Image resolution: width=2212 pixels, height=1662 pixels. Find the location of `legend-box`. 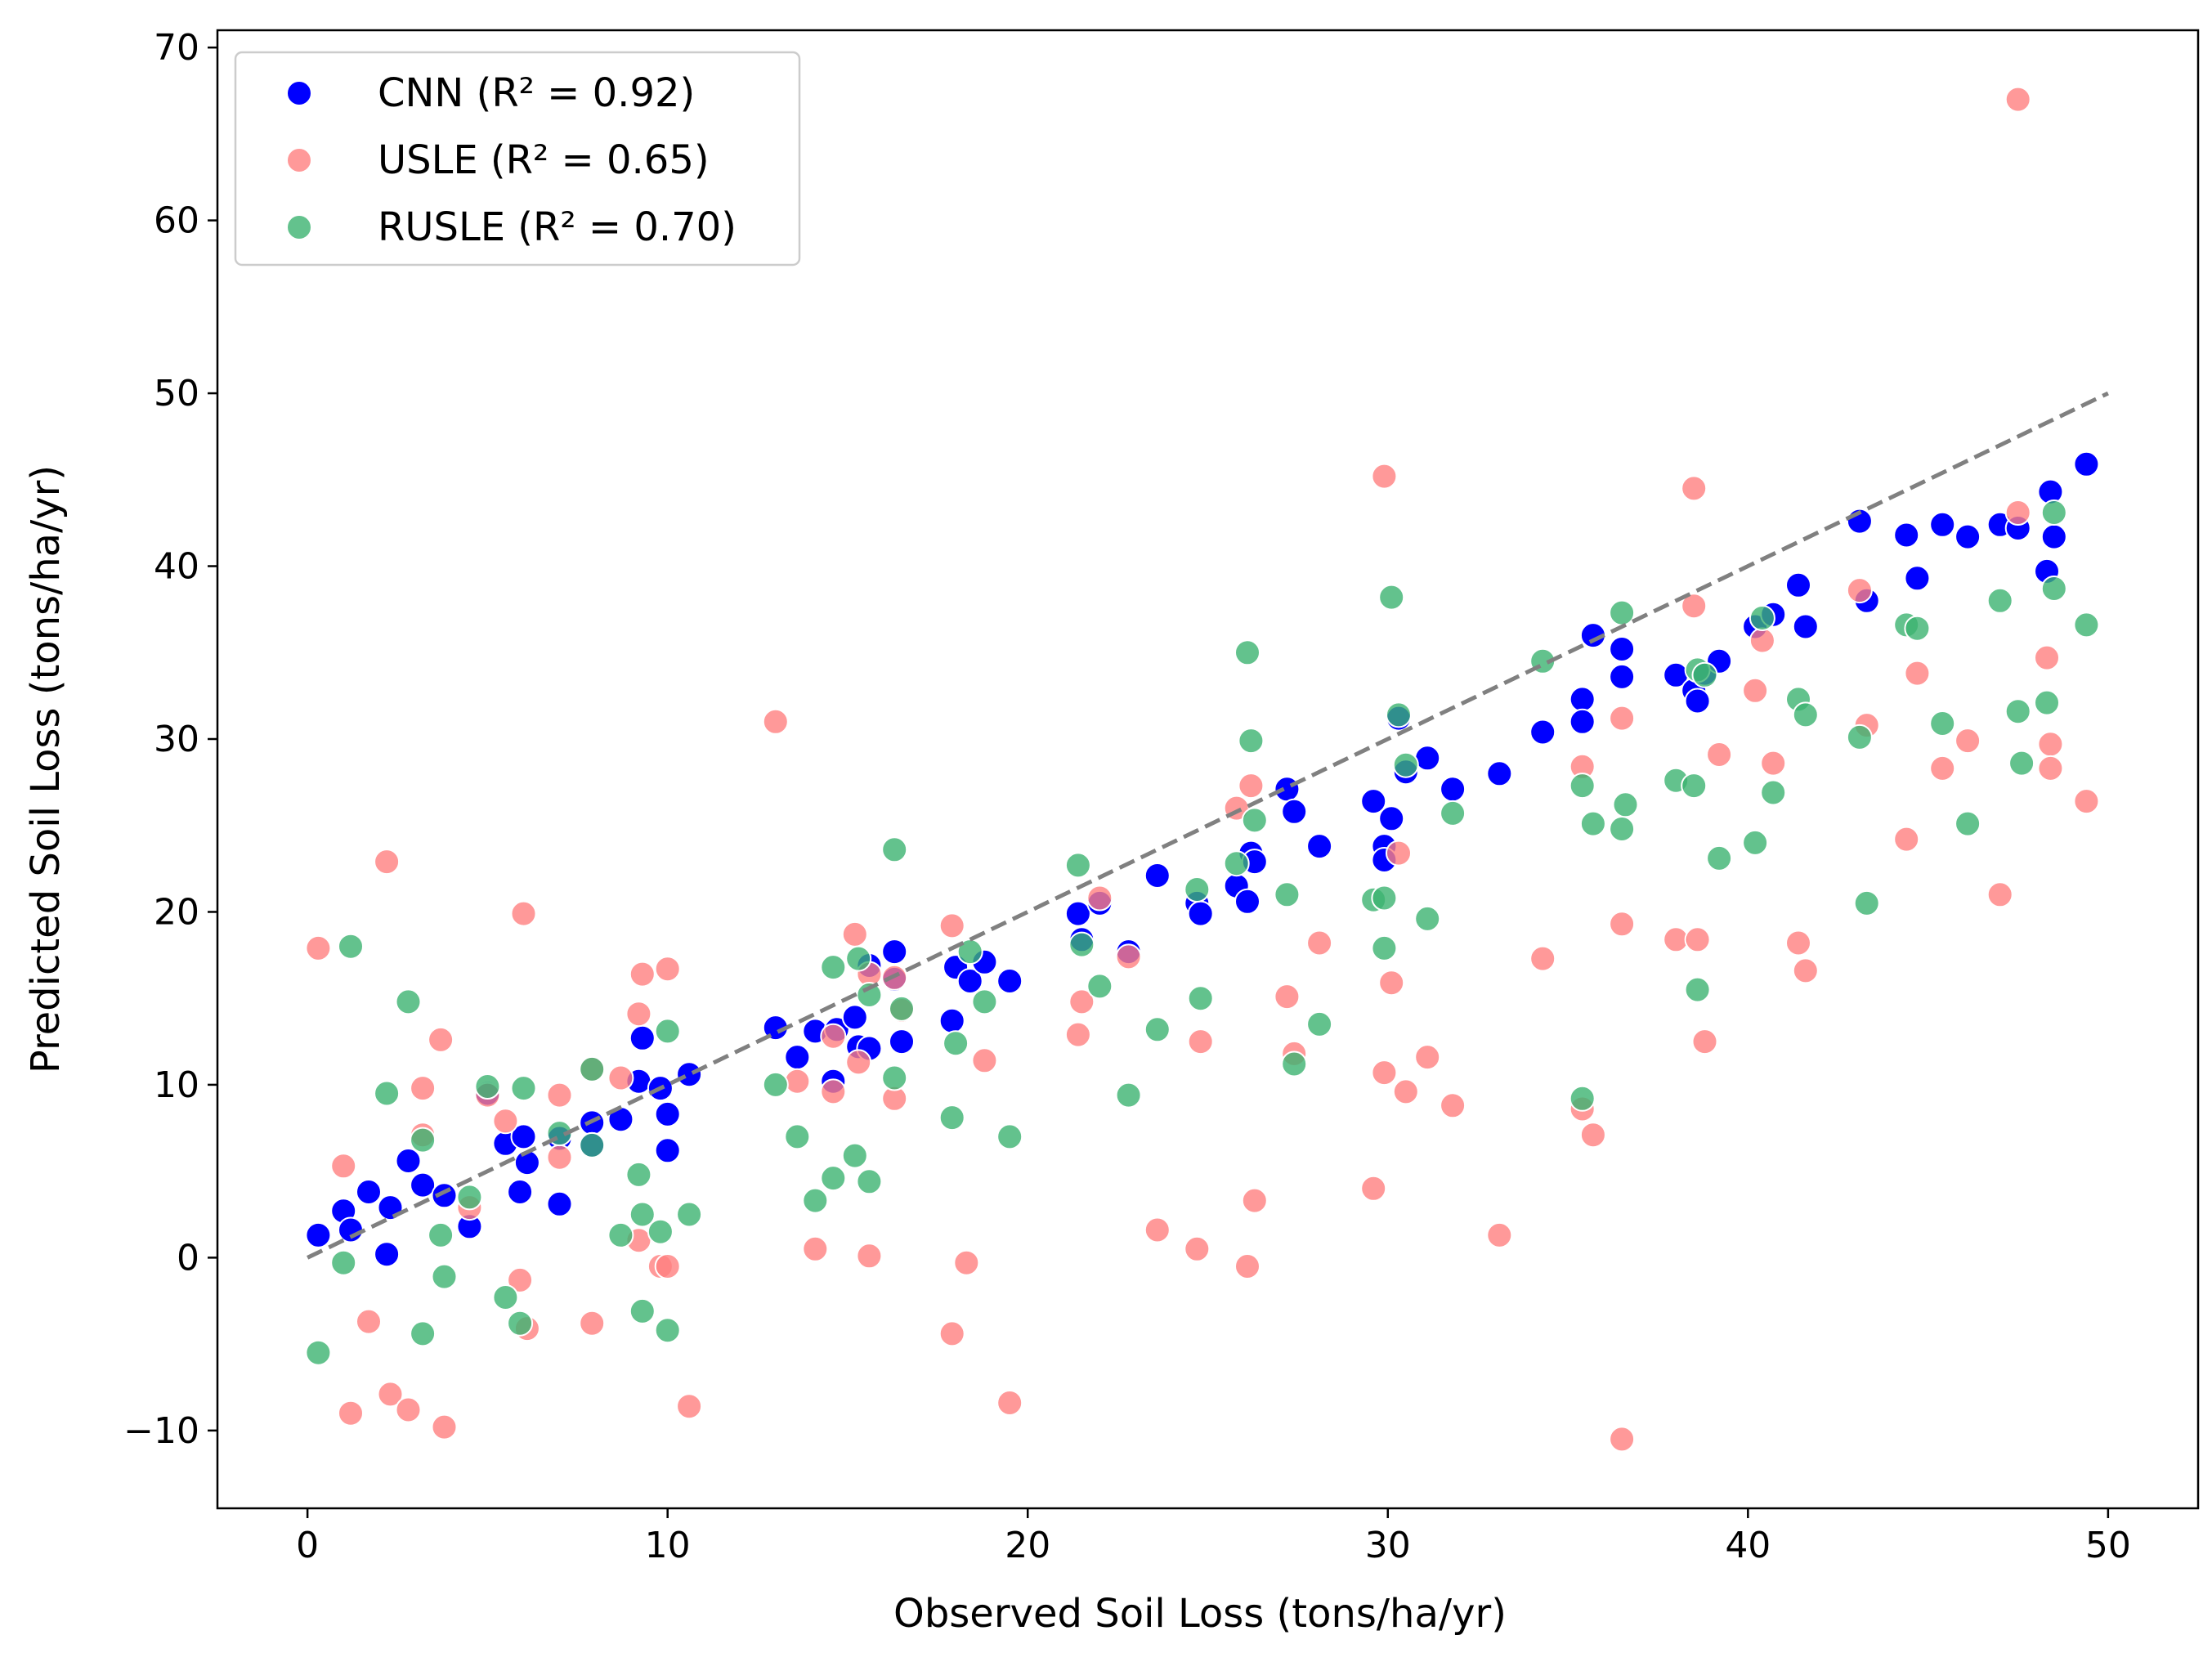

legend-box is located at coordinates (517, 159).